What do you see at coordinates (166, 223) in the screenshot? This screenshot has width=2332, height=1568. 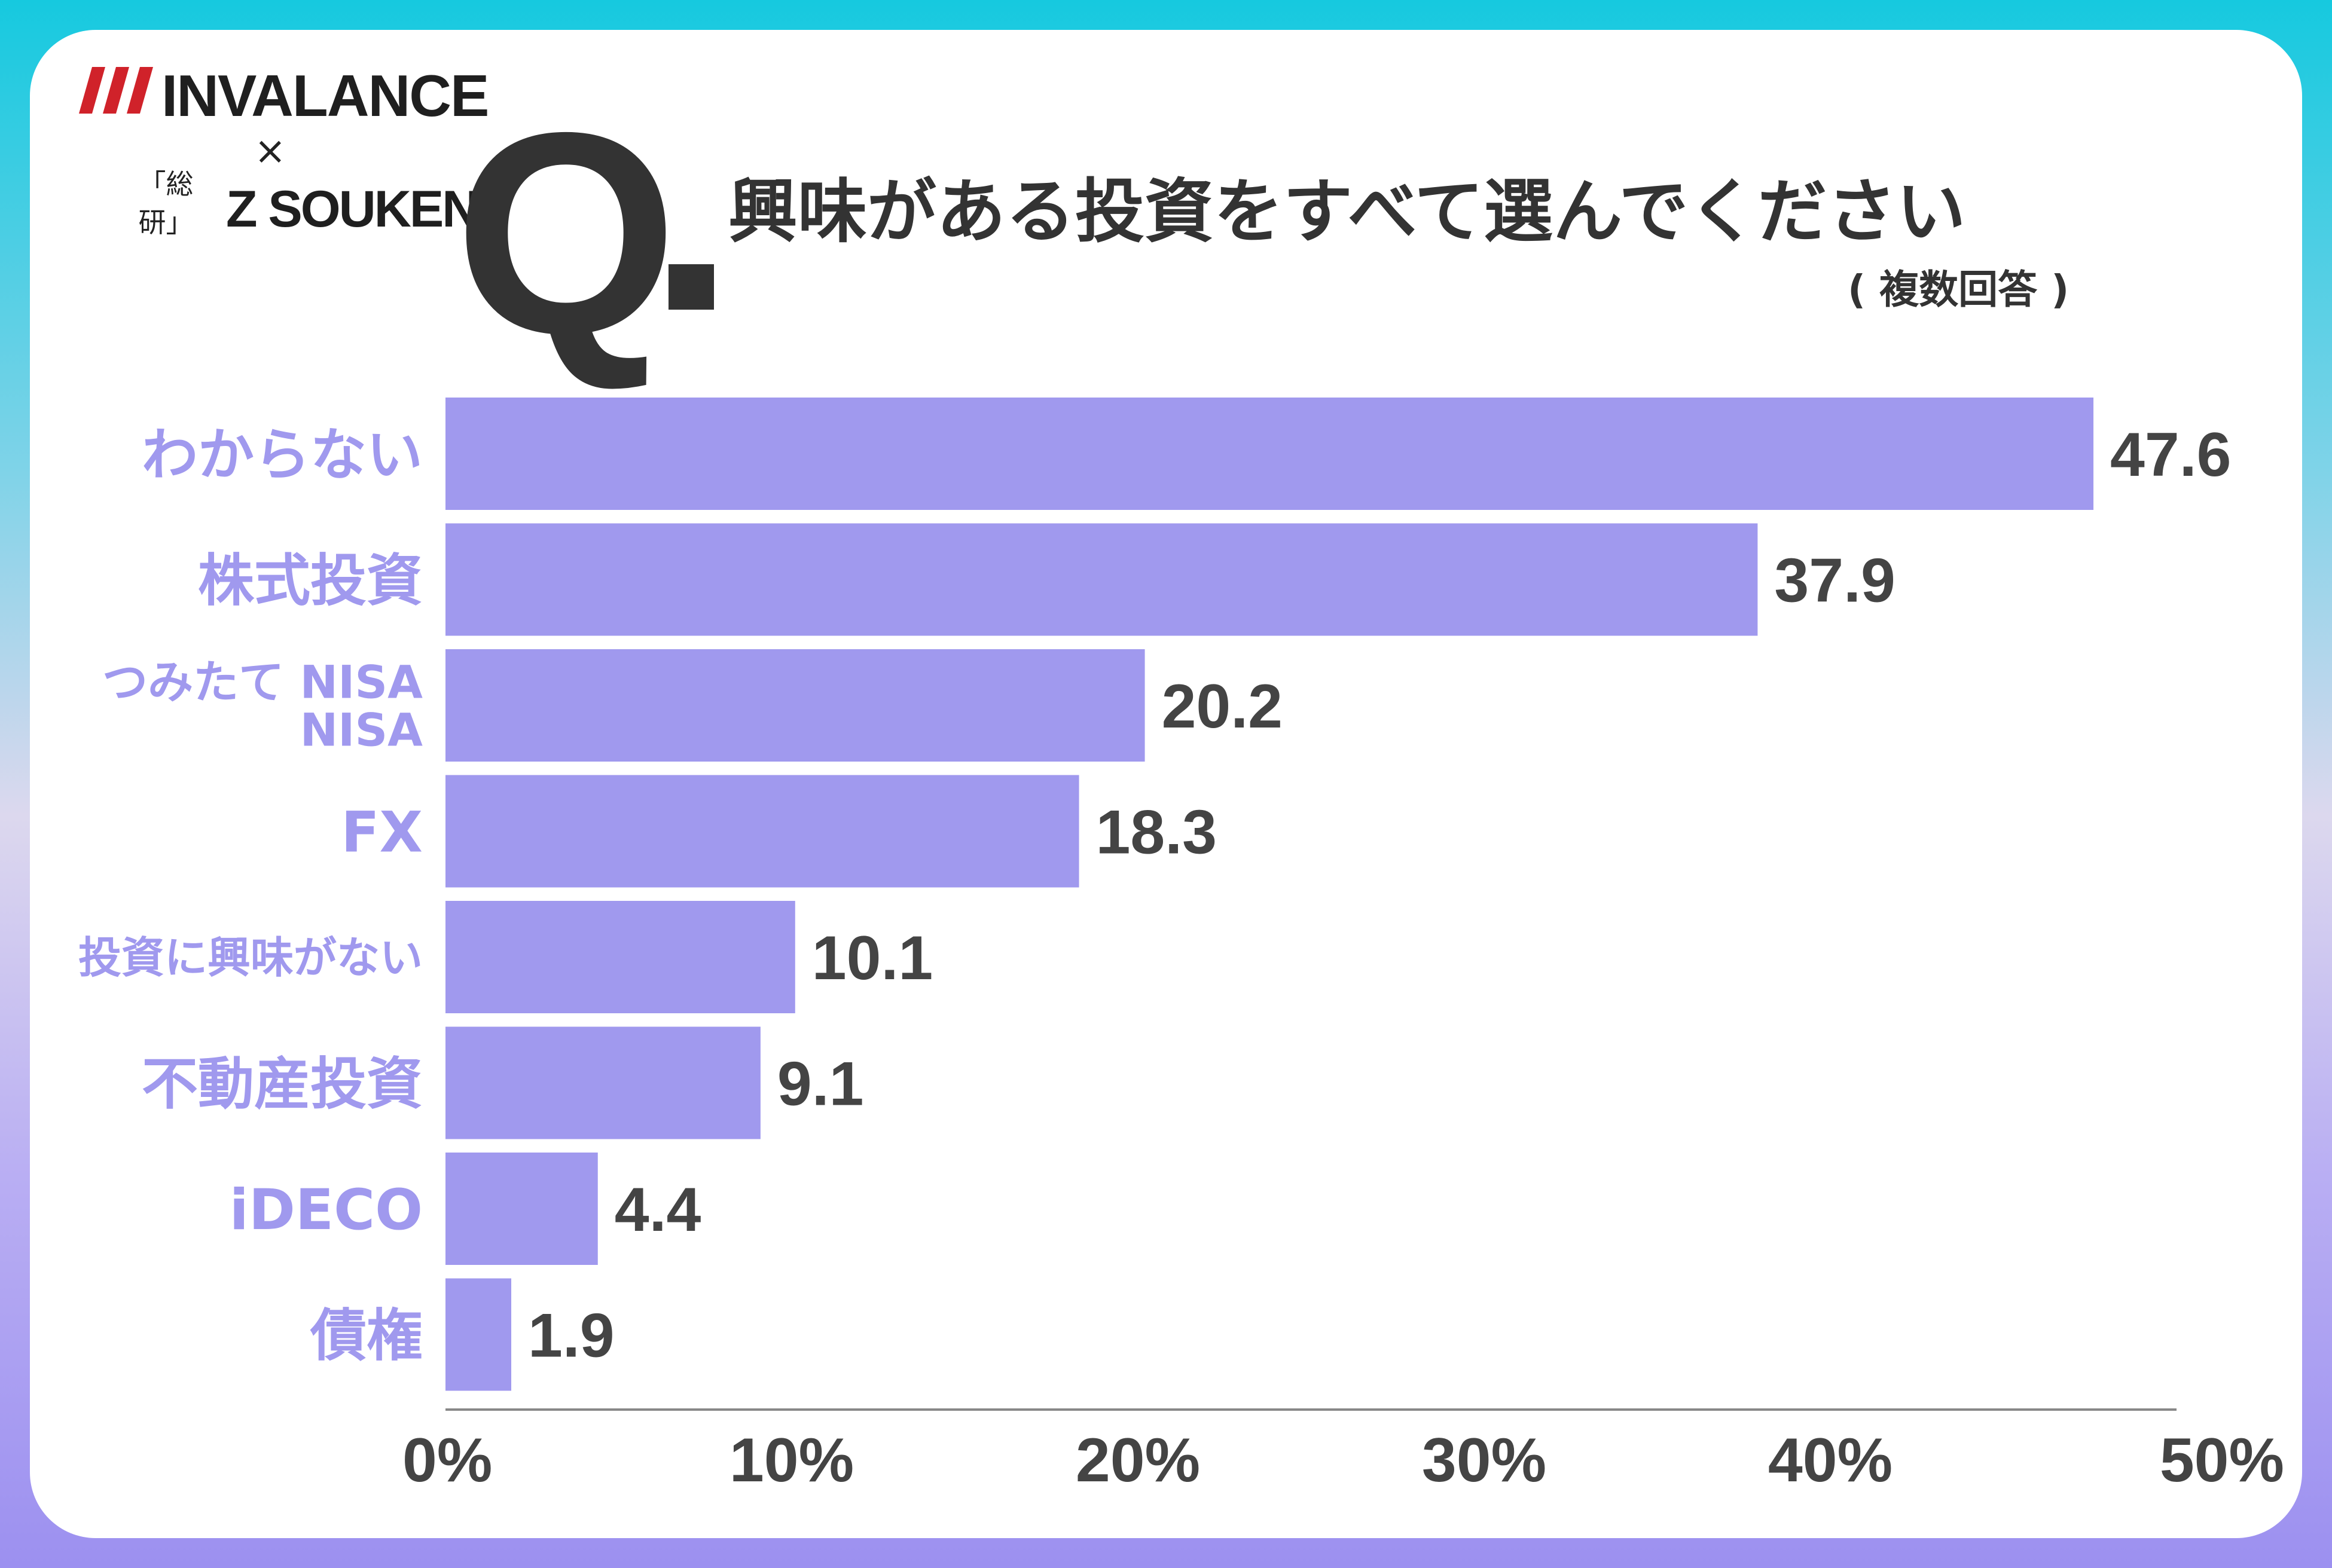 I see `souken-mark-bottom: 研」` at bounding box center [166, 223].